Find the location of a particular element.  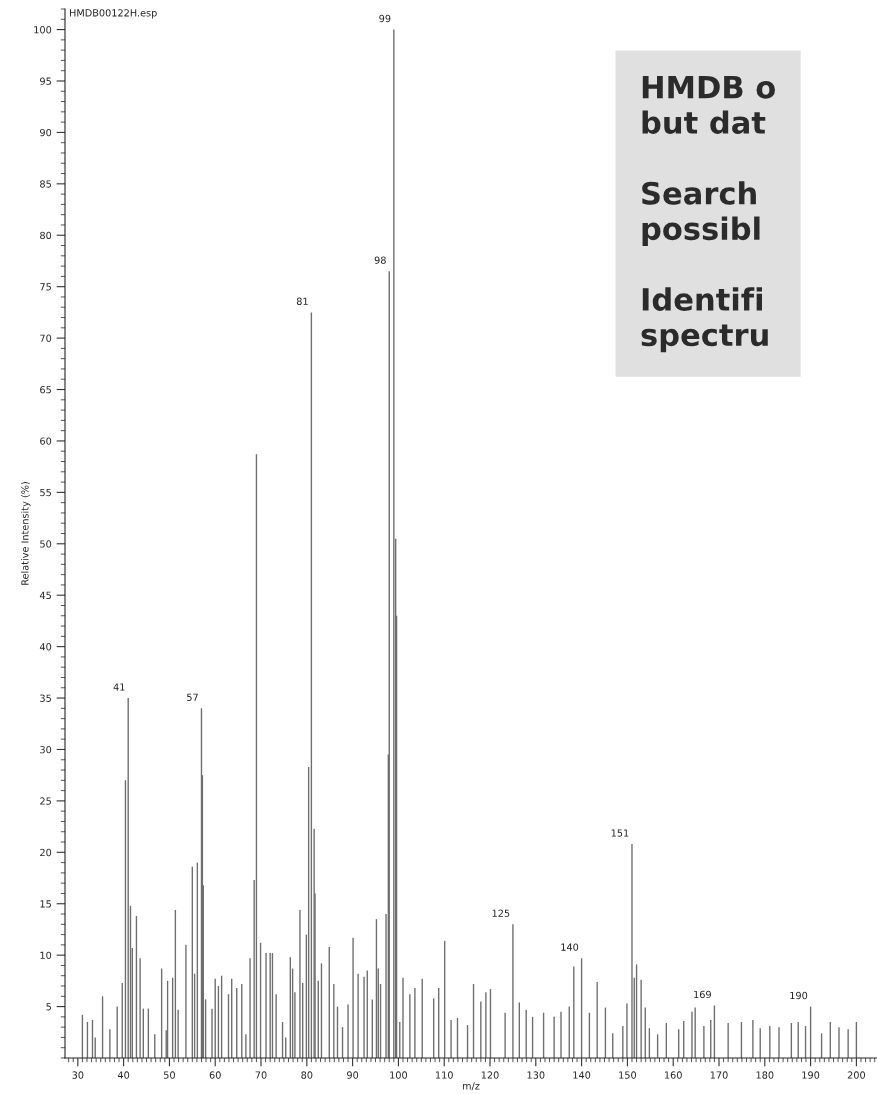

x-tick-label: 100 is located at coordinates (399, 1075).